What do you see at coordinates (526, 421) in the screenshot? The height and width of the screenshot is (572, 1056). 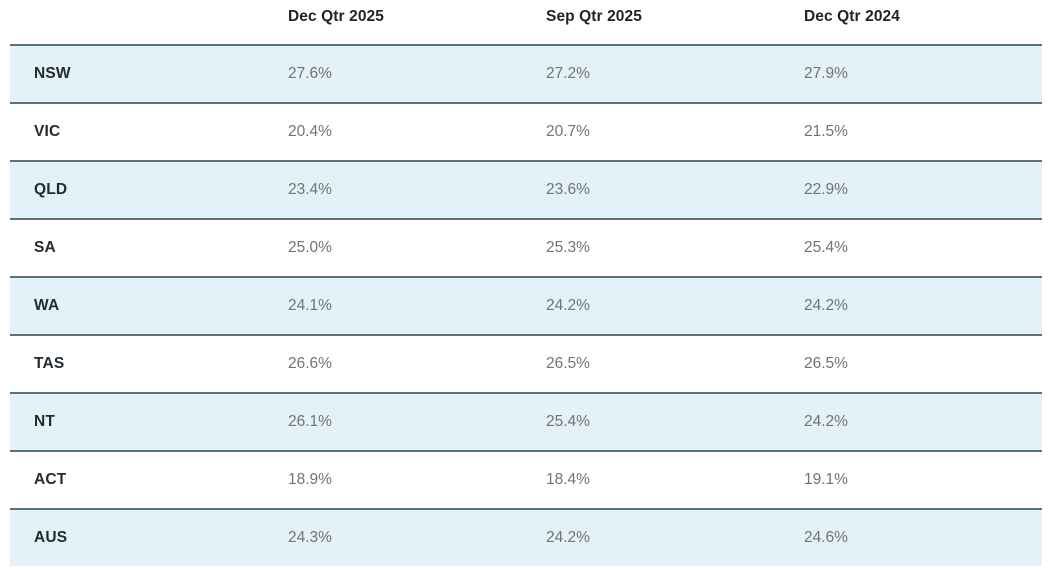 I see `table-row: NT 26.1% 25.4% 24.2%` at bounding box center [526, 421].